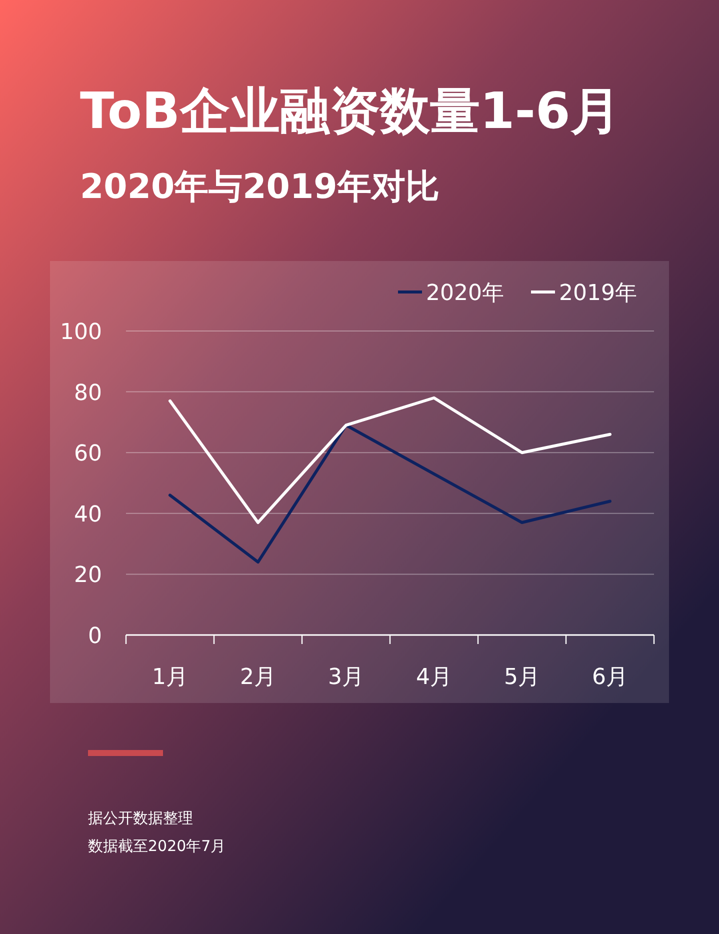  Describe the element at coordinates (610, 677) in the screenshot. I see `x-tick-label: 6月` at that location.